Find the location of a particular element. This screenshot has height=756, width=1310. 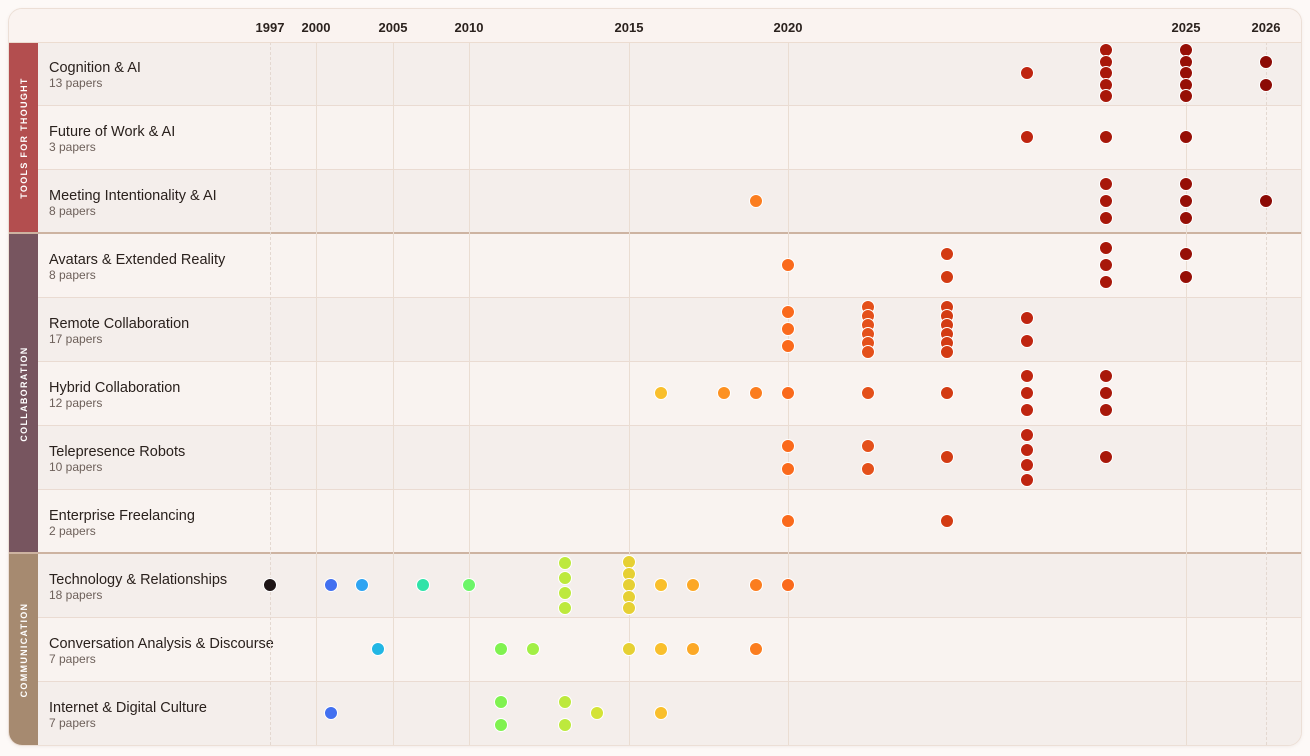

paper-count: 10 papers is located at coordinates (76, 467).